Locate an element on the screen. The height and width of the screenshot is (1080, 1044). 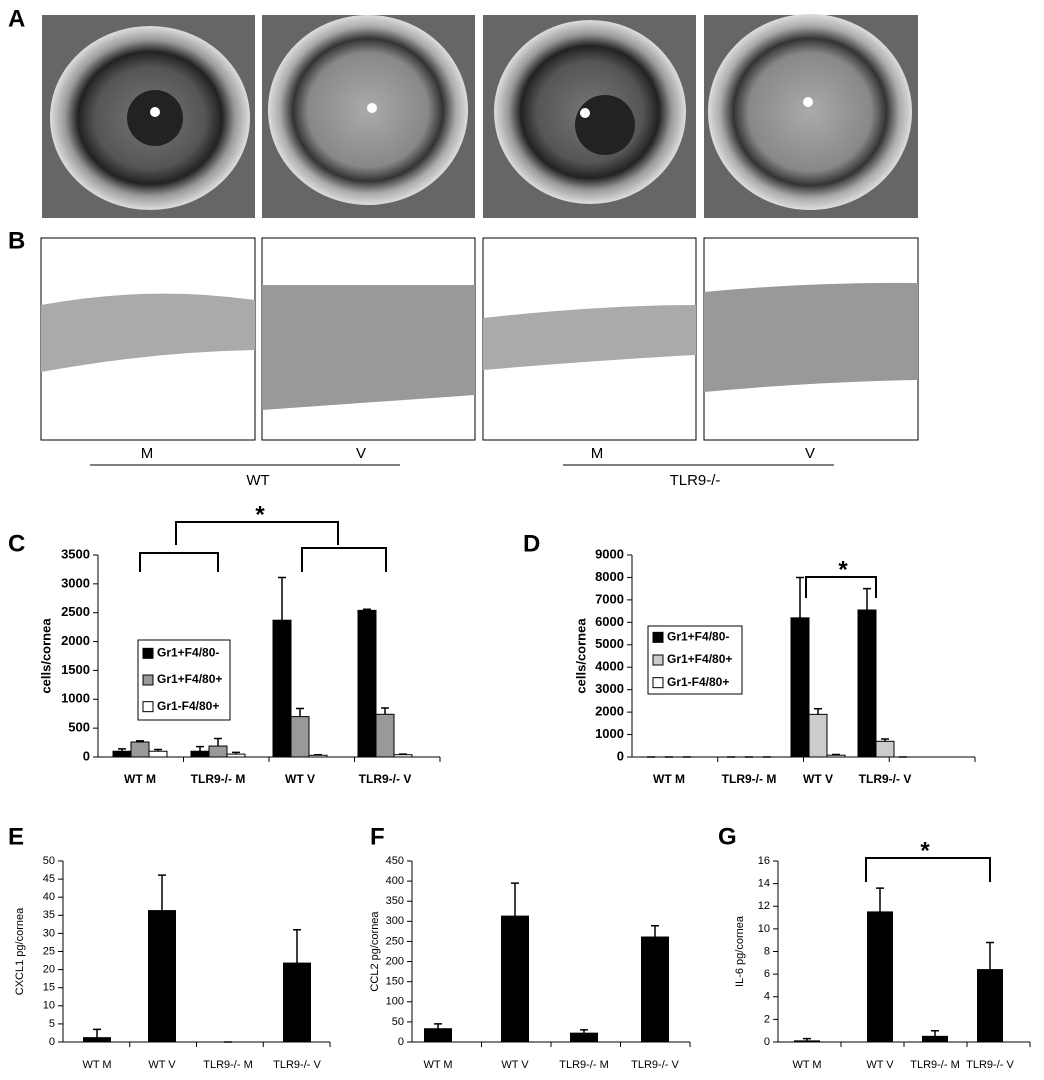
condition-label: M is located at coordinates (147, 453).